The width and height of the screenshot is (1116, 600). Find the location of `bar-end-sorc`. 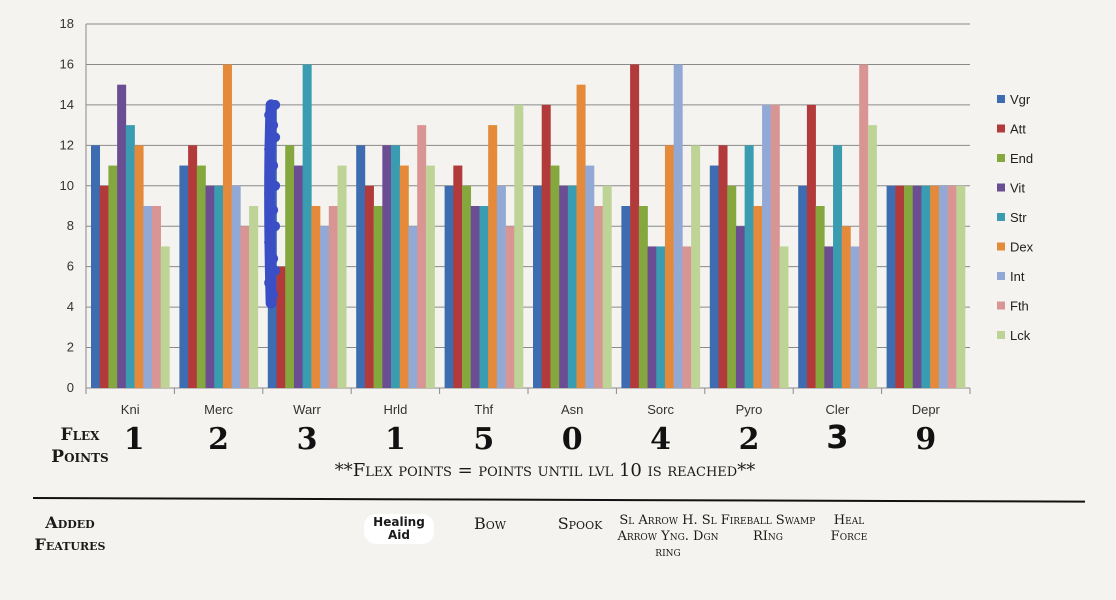

bar-end-sorc is located at coordinates (643, 297).